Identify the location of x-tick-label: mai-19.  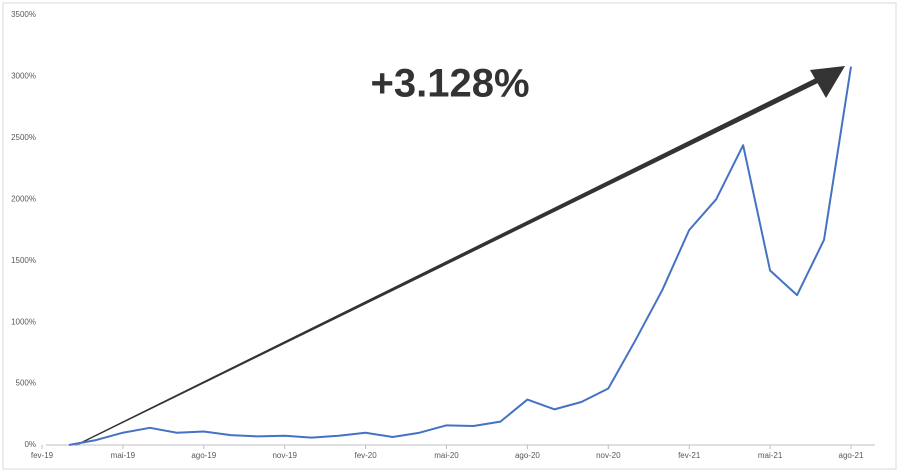
(123, 455).